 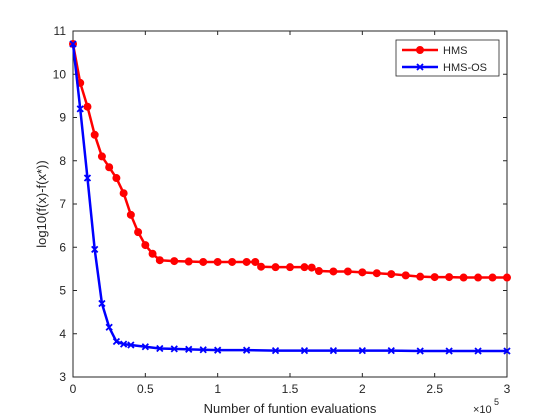 What do you see at coordinates (41, 203) in the screenshot?
I see `y-axis-label: log10(f(x)-f(x*))` at bounding box center [41, 203].